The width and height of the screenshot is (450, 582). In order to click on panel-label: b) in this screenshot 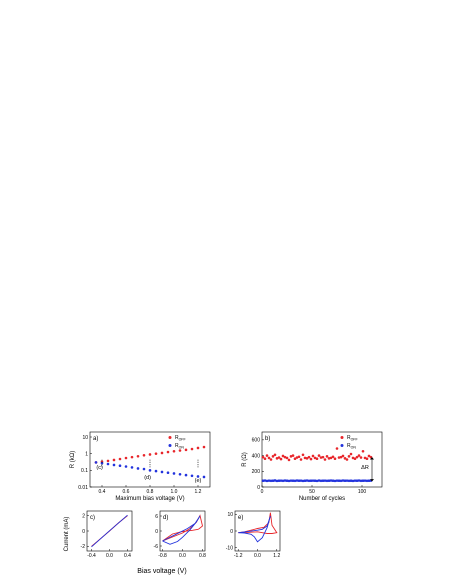, I will do `click(267, 439)`.